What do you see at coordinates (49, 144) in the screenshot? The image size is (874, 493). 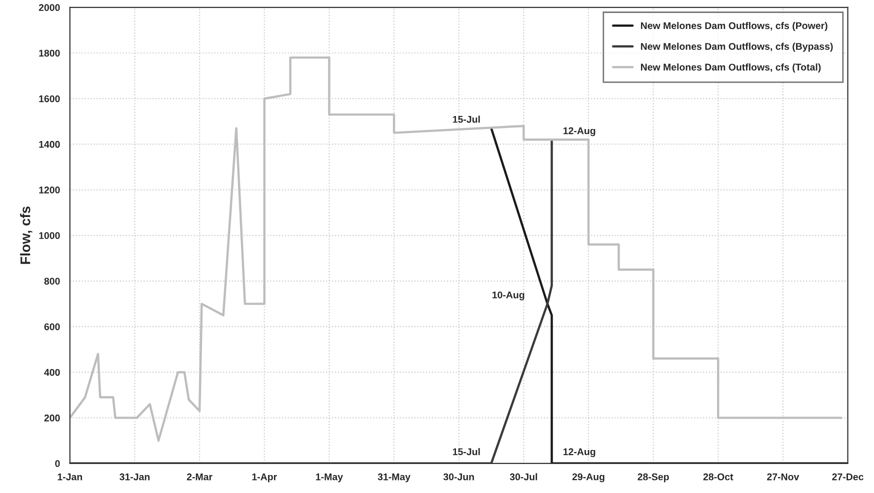 I see `y-tick-label: 1400` at bounding box center [49, 144].